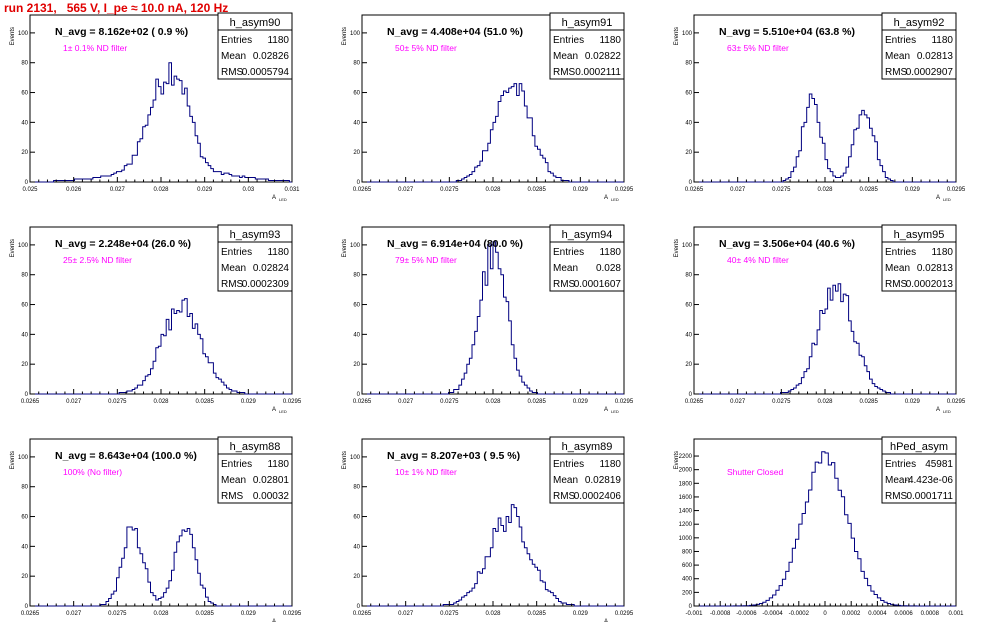 This screenshot has width=996, height=622. Describe the element at coordinates (587, 23) in the screenshot. I see `stats-title: h_asym91` at that location.